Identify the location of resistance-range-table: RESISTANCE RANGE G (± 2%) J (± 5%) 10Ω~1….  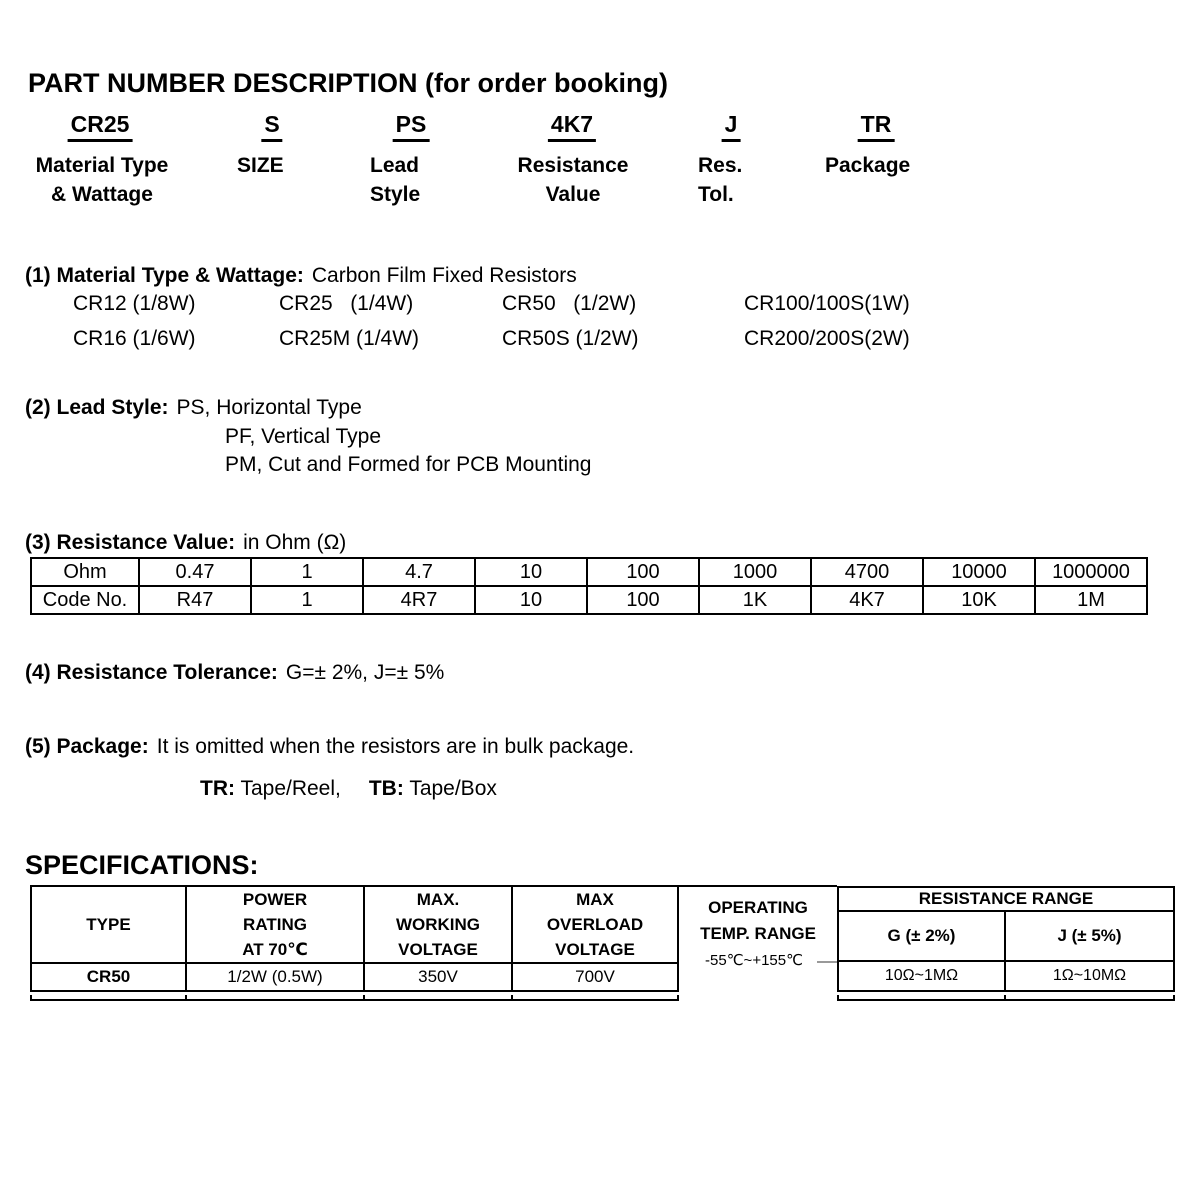
(1006, 939).